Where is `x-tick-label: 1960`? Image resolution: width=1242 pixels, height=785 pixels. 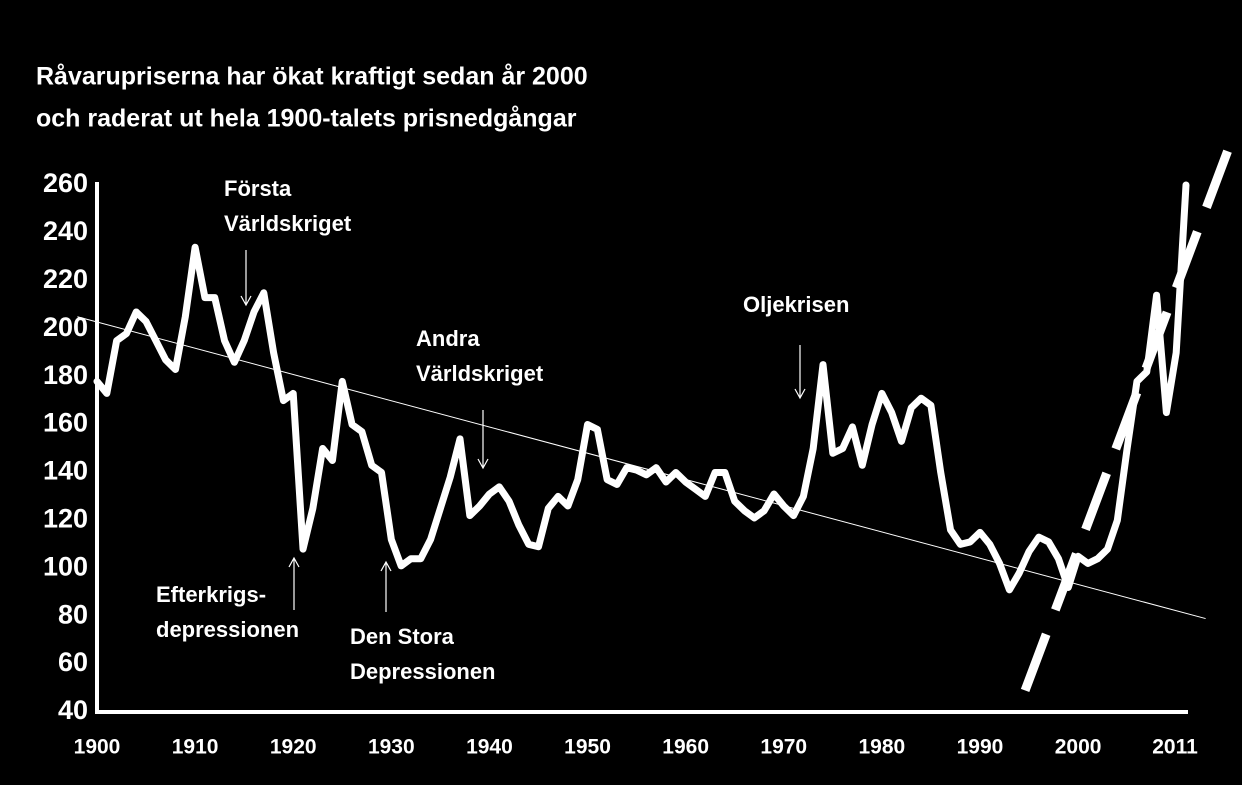 x-tick-label: 1960 is located at coordinates (685, 747).